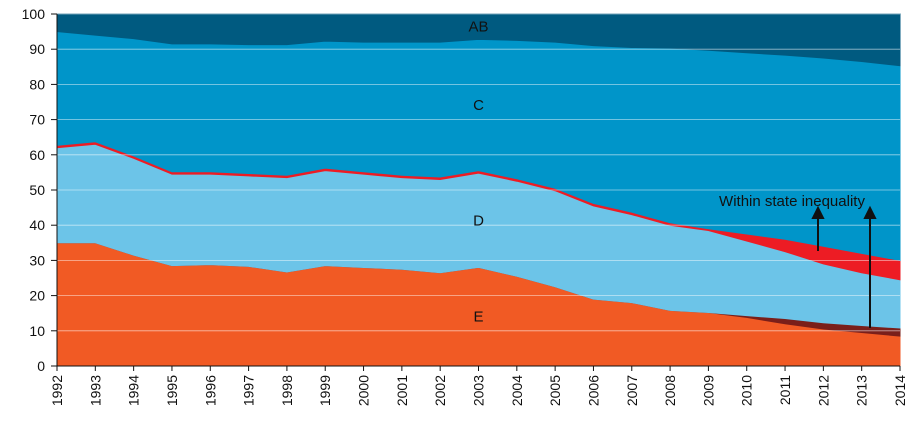  What do you see at coordinates (37, 190) in the screenshot?
I see `y-tick-label: 50` at bounding box center [37, 190].